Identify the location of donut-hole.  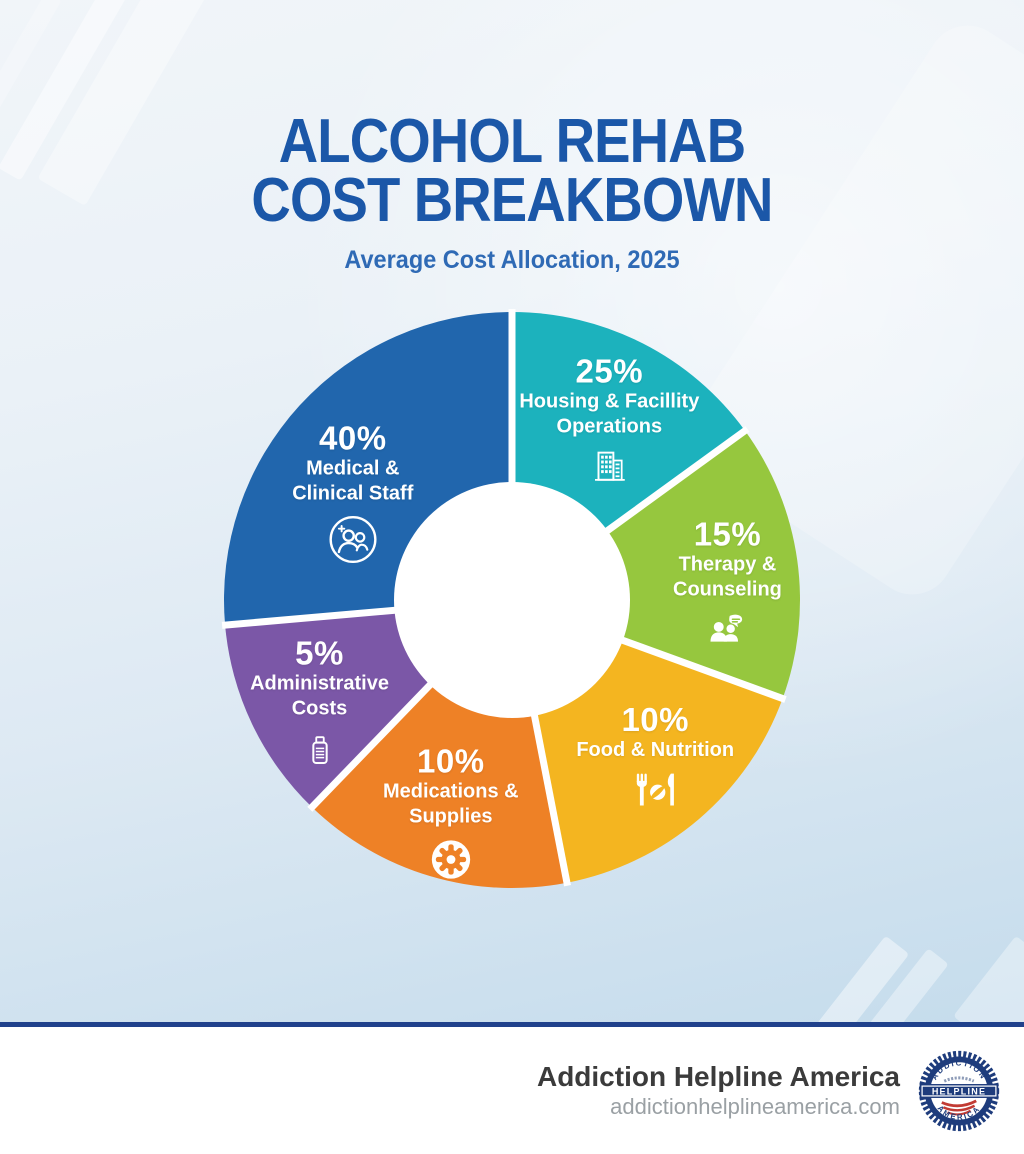
(512, 600).